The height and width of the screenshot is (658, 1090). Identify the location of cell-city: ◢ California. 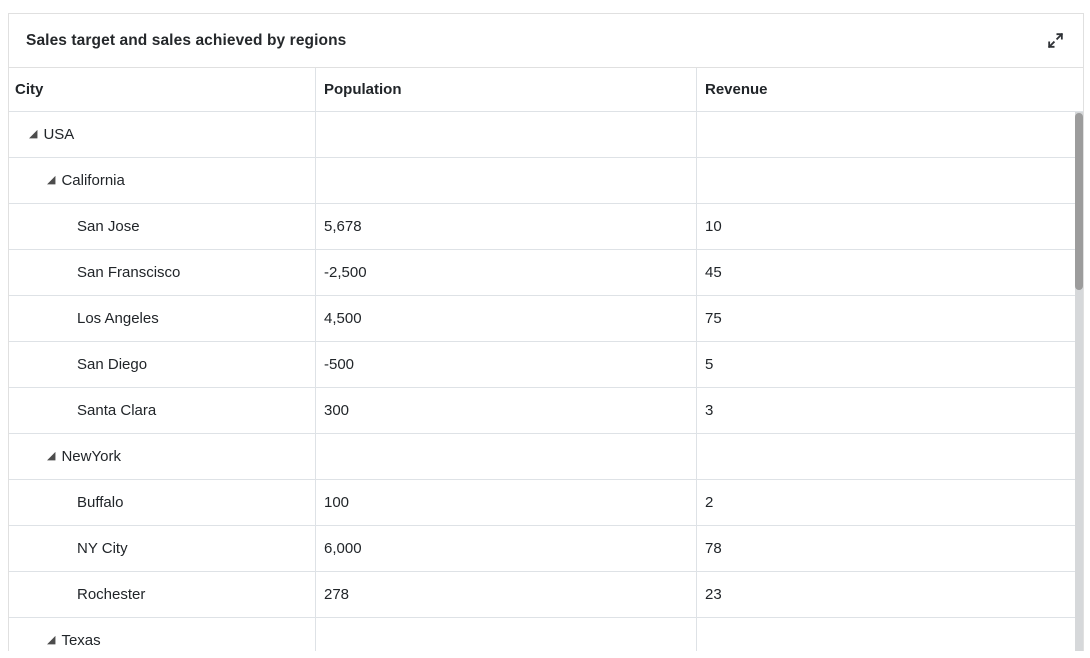
(162, 181).